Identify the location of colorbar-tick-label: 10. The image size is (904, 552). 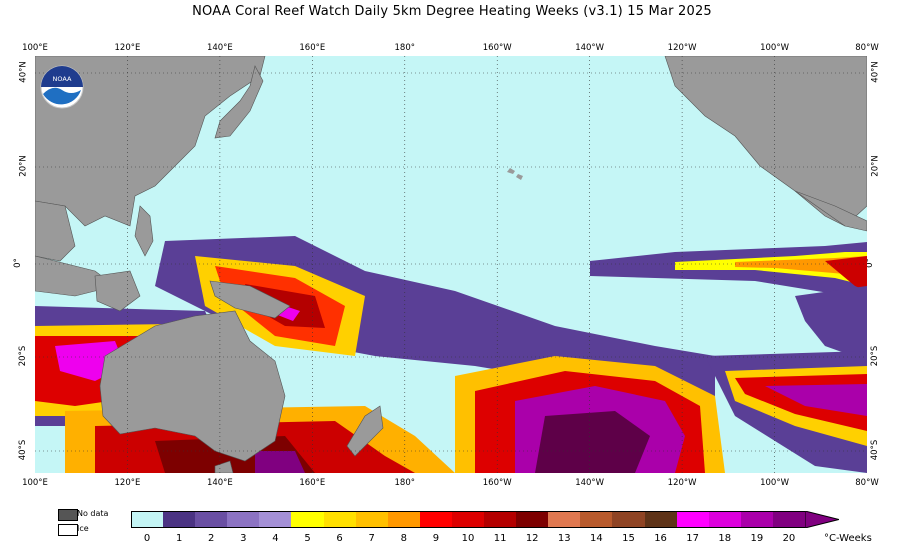
(468, 538).